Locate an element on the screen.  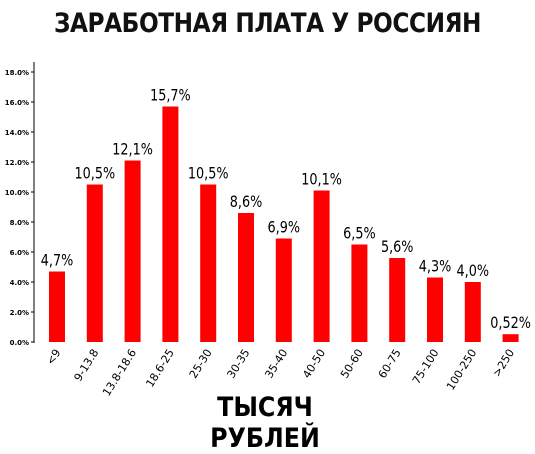
y-tick-label: 12.0% is located at coordinates (17, 163).